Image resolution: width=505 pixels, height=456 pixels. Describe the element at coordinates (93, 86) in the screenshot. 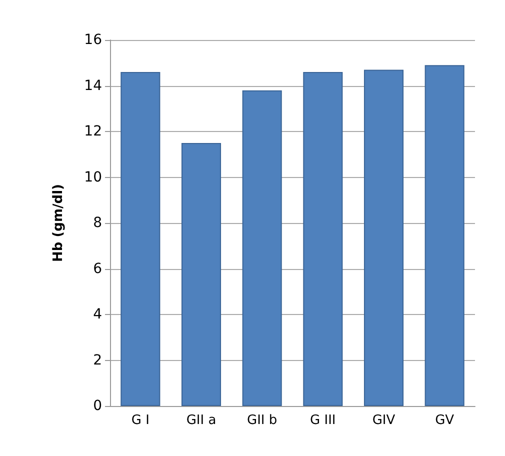

I see `y-tick-label: 14` at that location.